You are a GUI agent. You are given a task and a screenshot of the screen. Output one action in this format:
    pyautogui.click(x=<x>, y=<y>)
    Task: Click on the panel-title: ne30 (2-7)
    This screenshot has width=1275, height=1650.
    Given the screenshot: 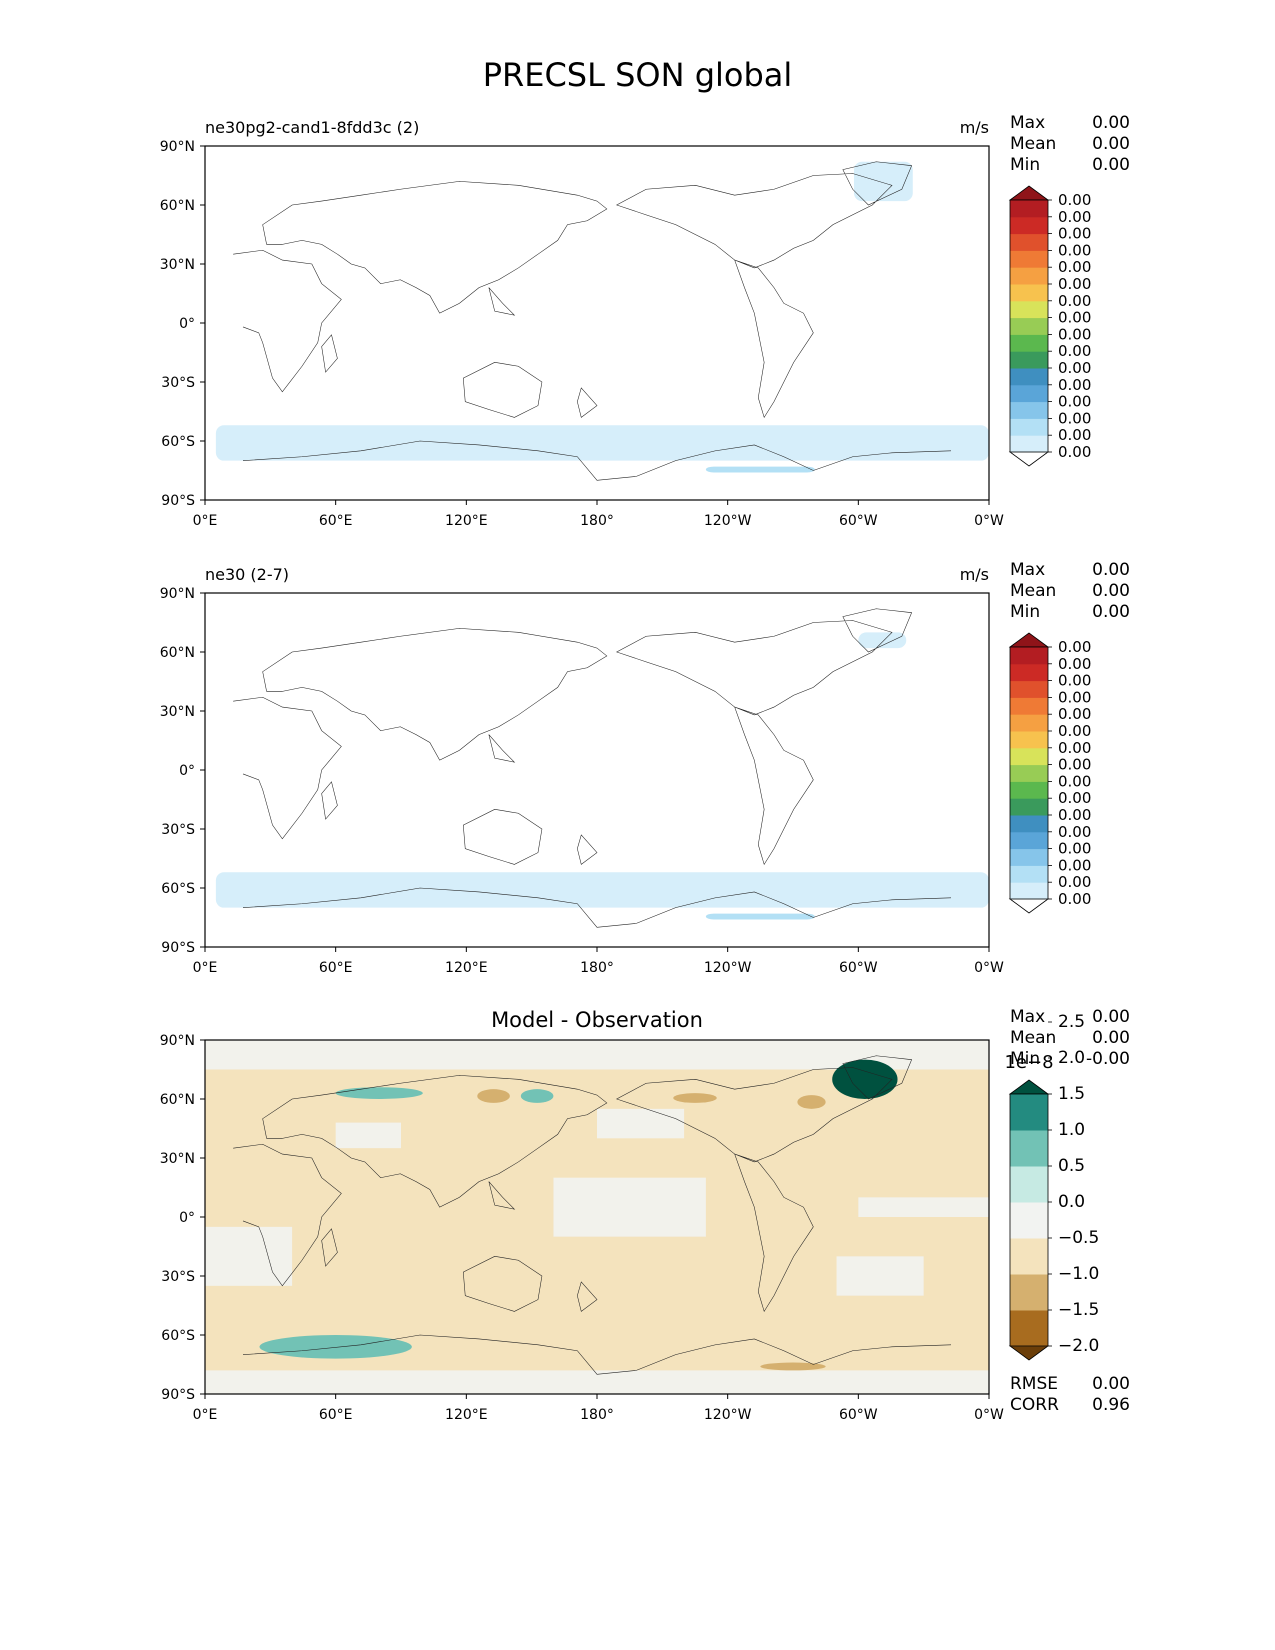 What is the action you would take?
    pyautogui.click(x=247, y=574)
    